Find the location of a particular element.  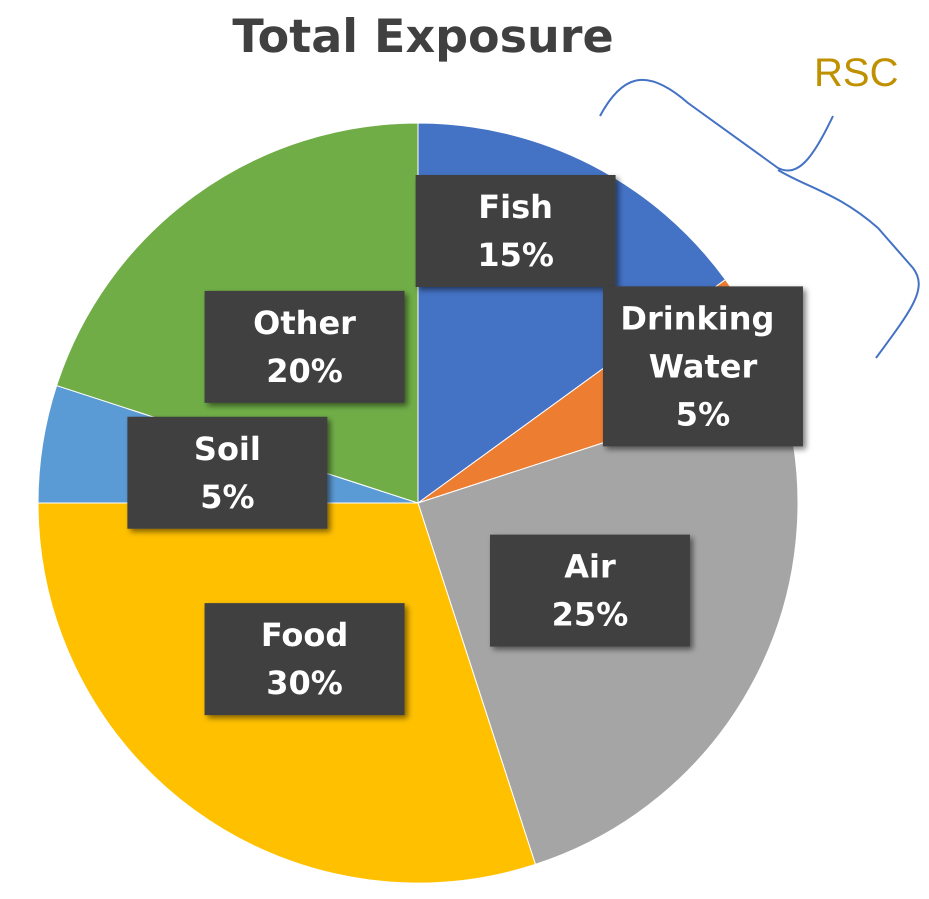

data-label: 15% is located at coordinates (515, 255).